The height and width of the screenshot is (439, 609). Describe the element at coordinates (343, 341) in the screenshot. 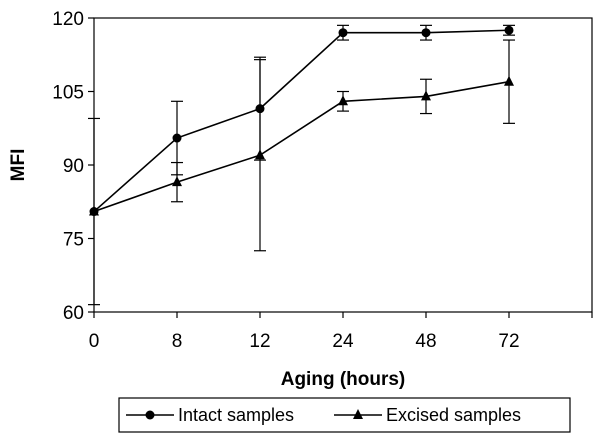

I see `x-tick-label: 24` at that location.